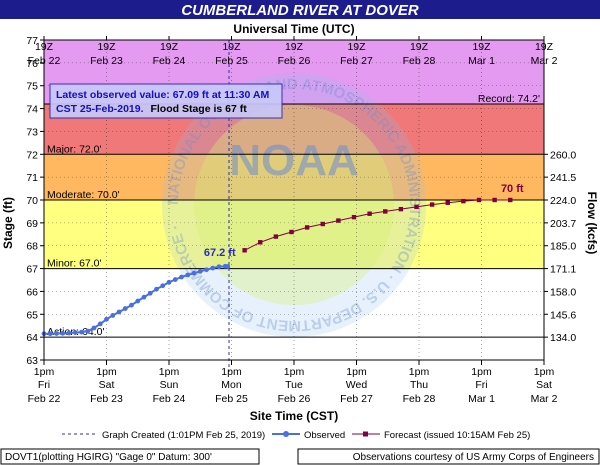 The height and width of the screenshot is (465, 600). Describe the element at coordinates (32, 155) in the screenshot. I see `left-tick-label: 72` at that location.